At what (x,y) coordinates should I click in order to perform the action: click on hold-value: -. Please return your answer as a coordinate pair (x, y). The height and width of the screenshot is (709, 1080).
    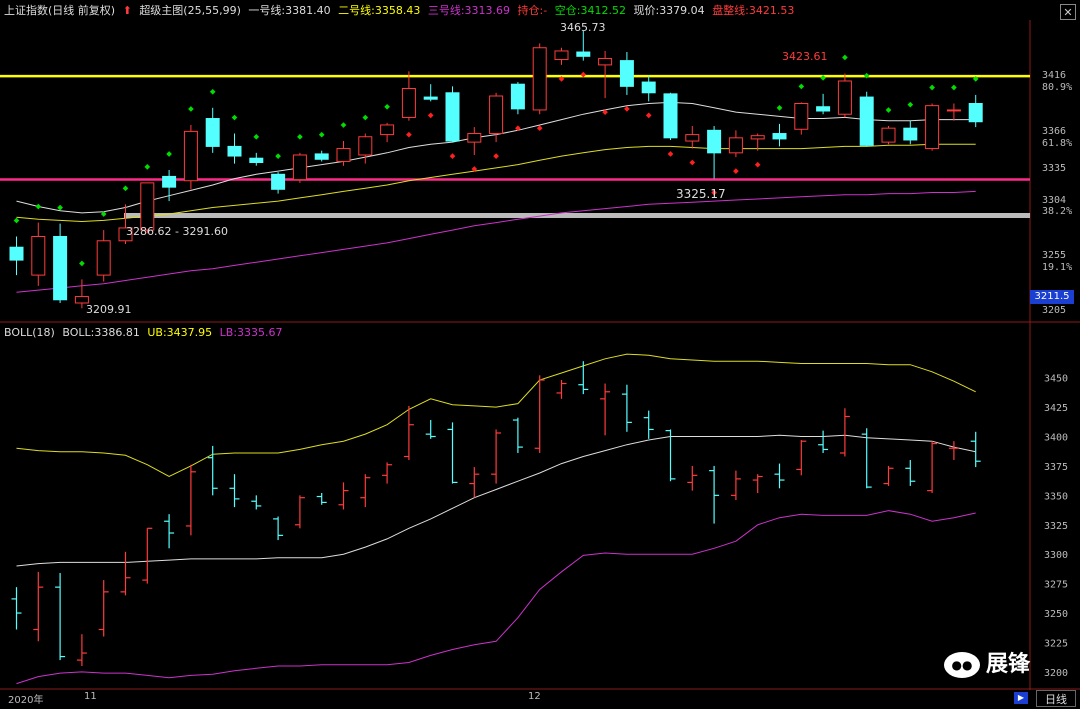
    Looking at the image, I should click on (545, 10).